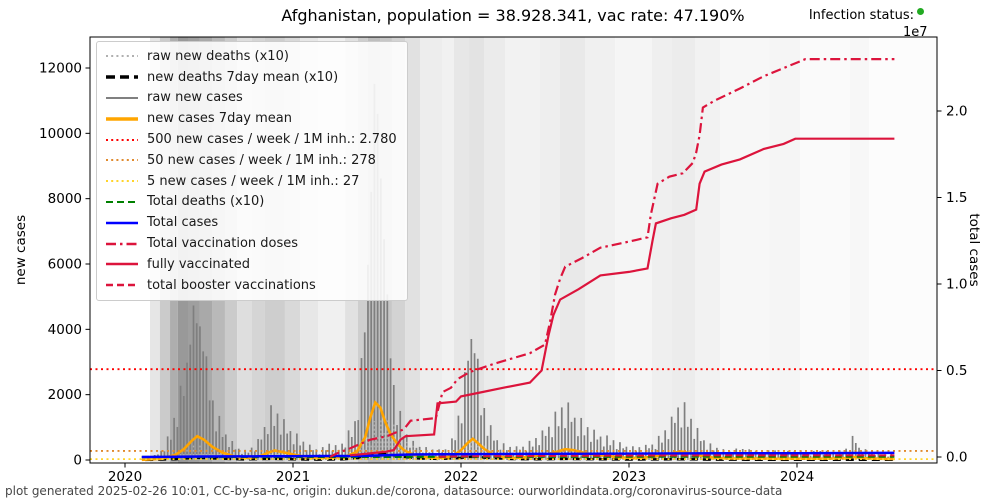  What do you see at coordinates (861, 15) in the screenshot?
I see `infection-status-text: Infection status:` at bounding box center [861, 15].